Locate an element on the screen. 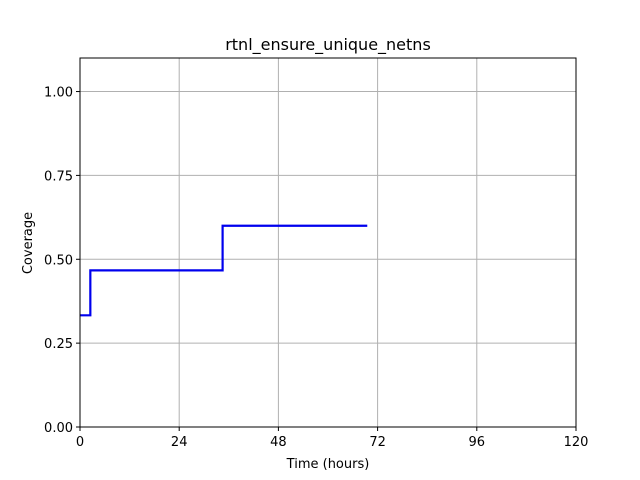 This screenshot has width=640, height=480. x-tick-label: 24 is located at coordinates (179, 442).